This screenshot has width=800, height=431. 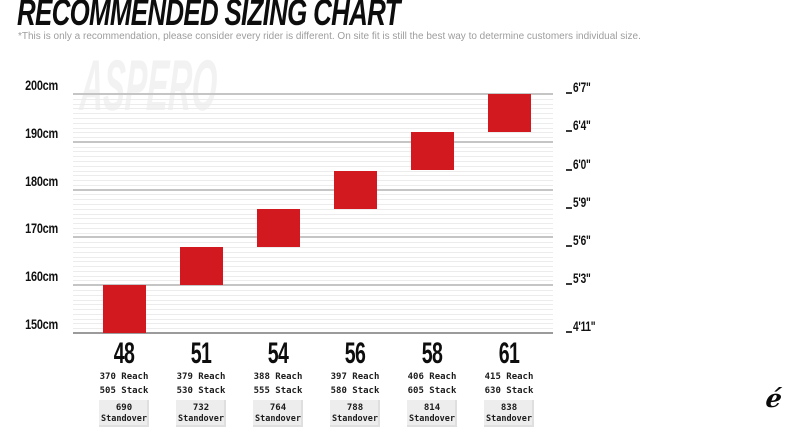 What do you see at coordinates (41, 132) in the screenshot?
I see `left-axis-label: 190cm` at bounding box center [41, 132].